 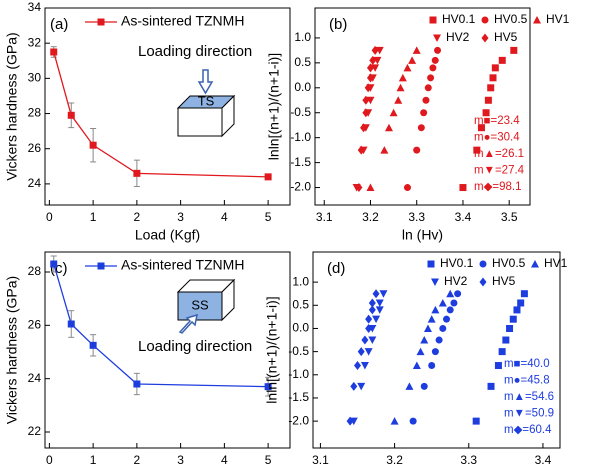 I want to click on y-tick-label: 30, so click(x=35, y=78).